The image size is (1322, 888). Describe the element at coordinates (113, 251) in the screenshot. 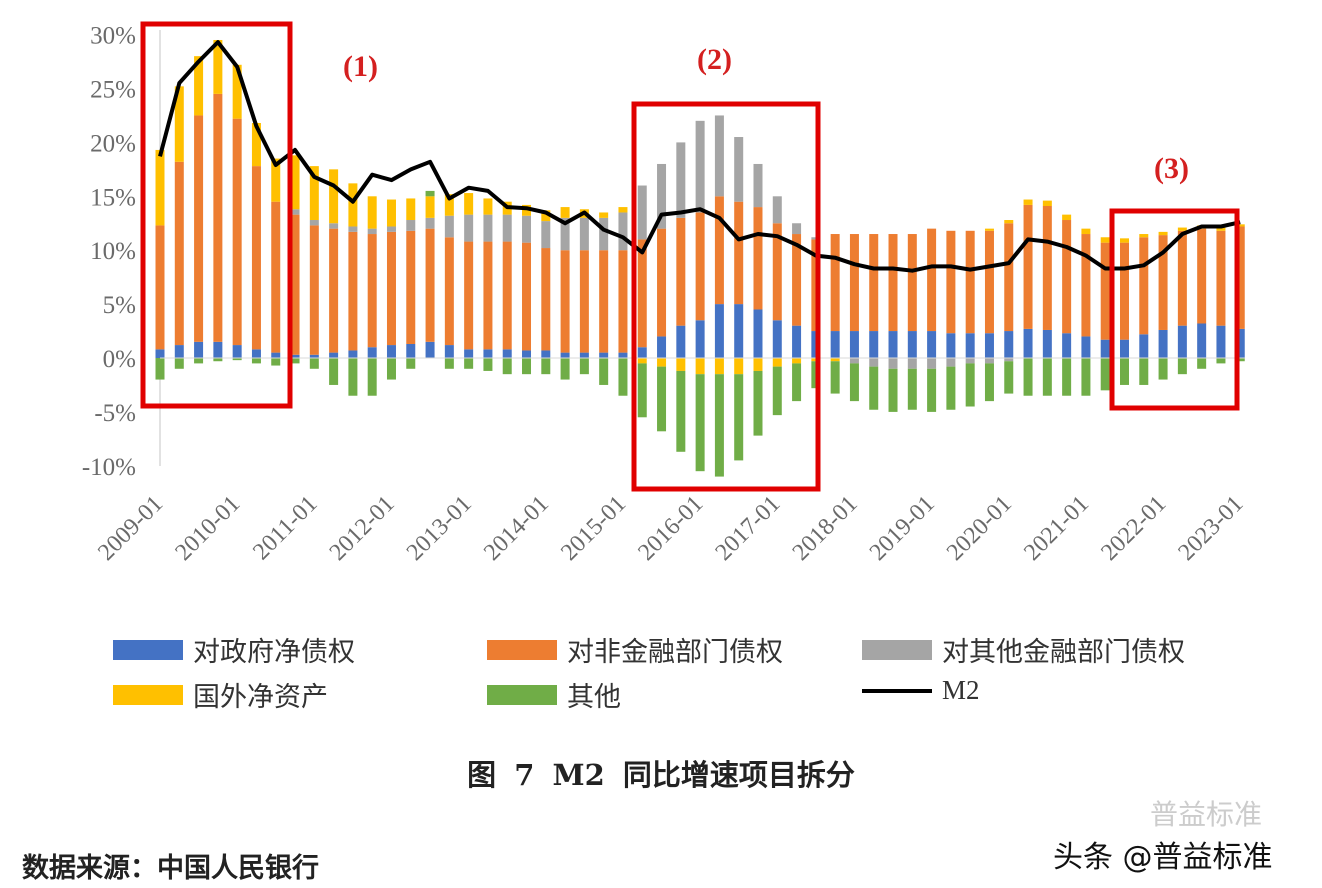

I see `y-tick-label: 10%` at that location.